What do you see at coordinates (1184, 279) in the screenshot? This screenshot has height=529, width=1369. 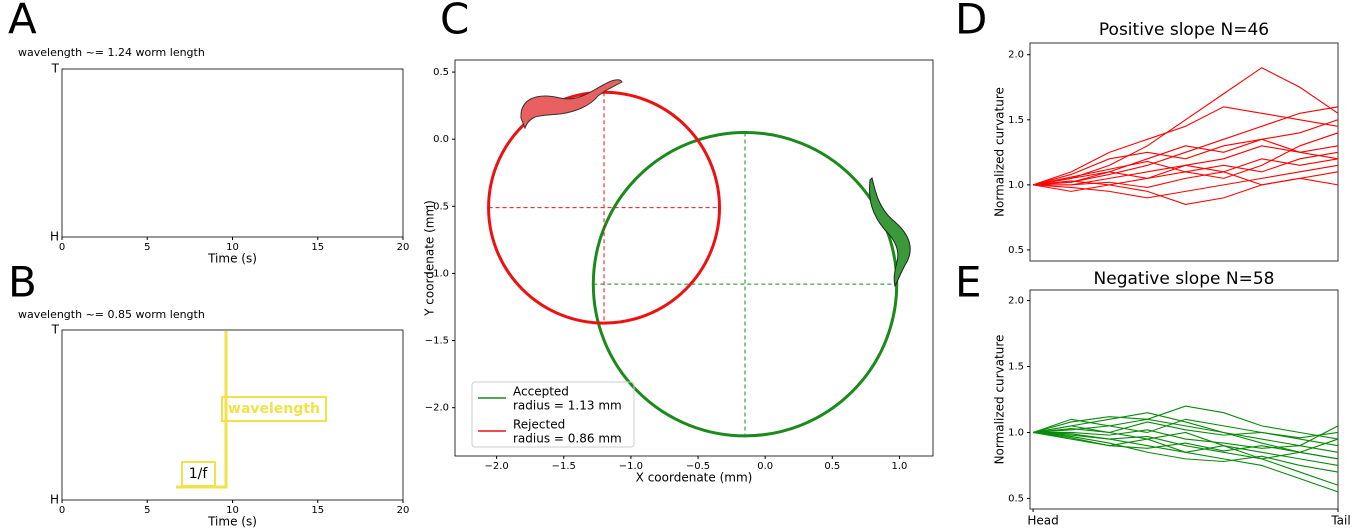 I see `chart-title: Negative slope N=58` at bounding box center [1184, 279].